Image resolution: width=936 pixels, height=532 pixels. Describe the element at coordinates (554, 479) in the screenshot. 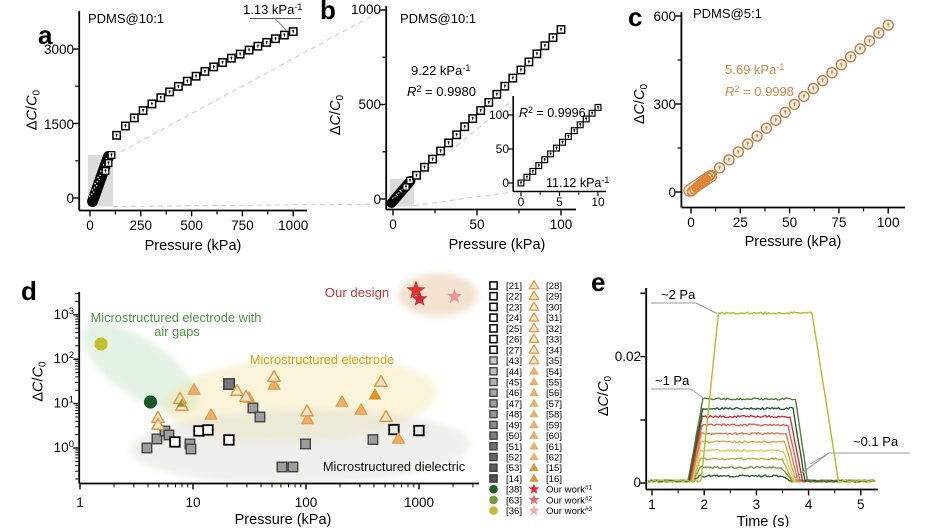

I see `svg-text: [16]` at that location.